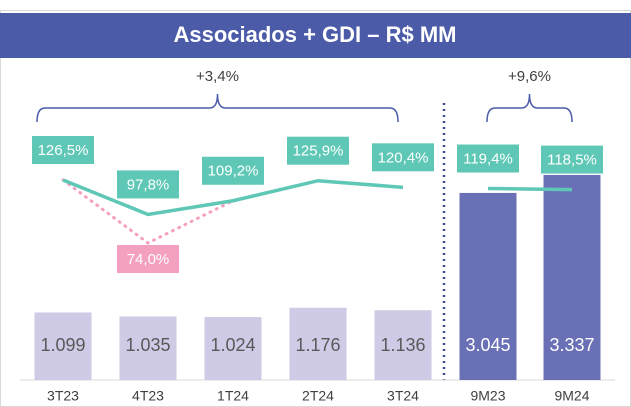 The height and width of the screenshot is (407, 631). I want to click on line-value-label: 109,2%, so click(233, 171).